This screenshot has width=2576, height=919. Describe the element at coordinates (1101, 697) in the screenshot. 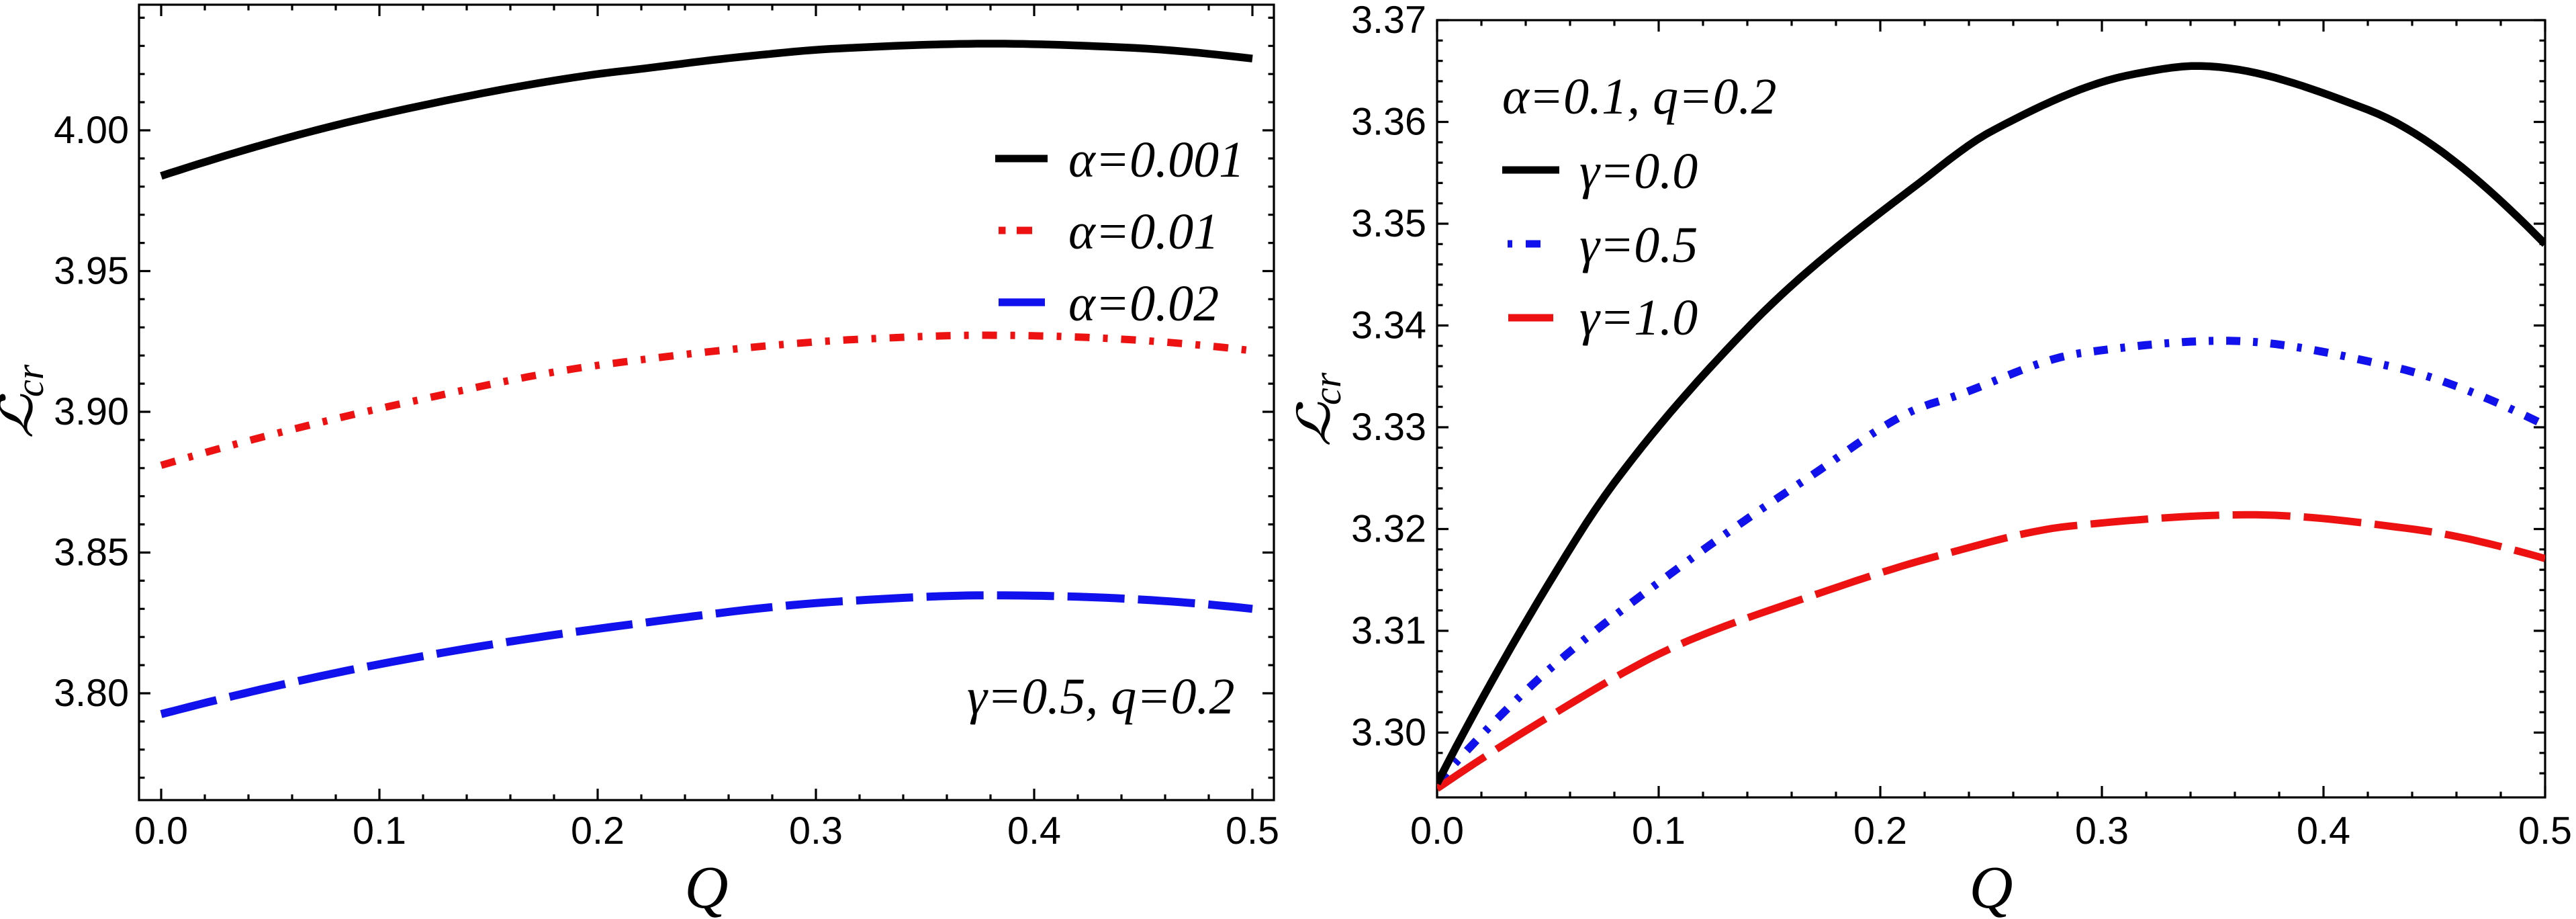

I see `svg-text: γ=0.5, q=0.2` at that location.